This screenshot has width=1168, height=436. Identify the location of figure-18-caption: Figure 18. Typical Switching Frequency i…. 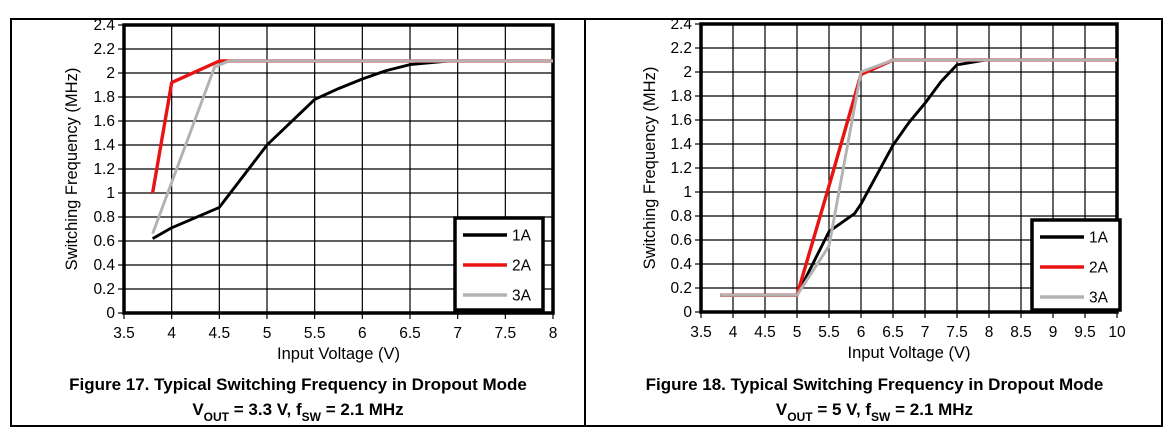
(874, 400).